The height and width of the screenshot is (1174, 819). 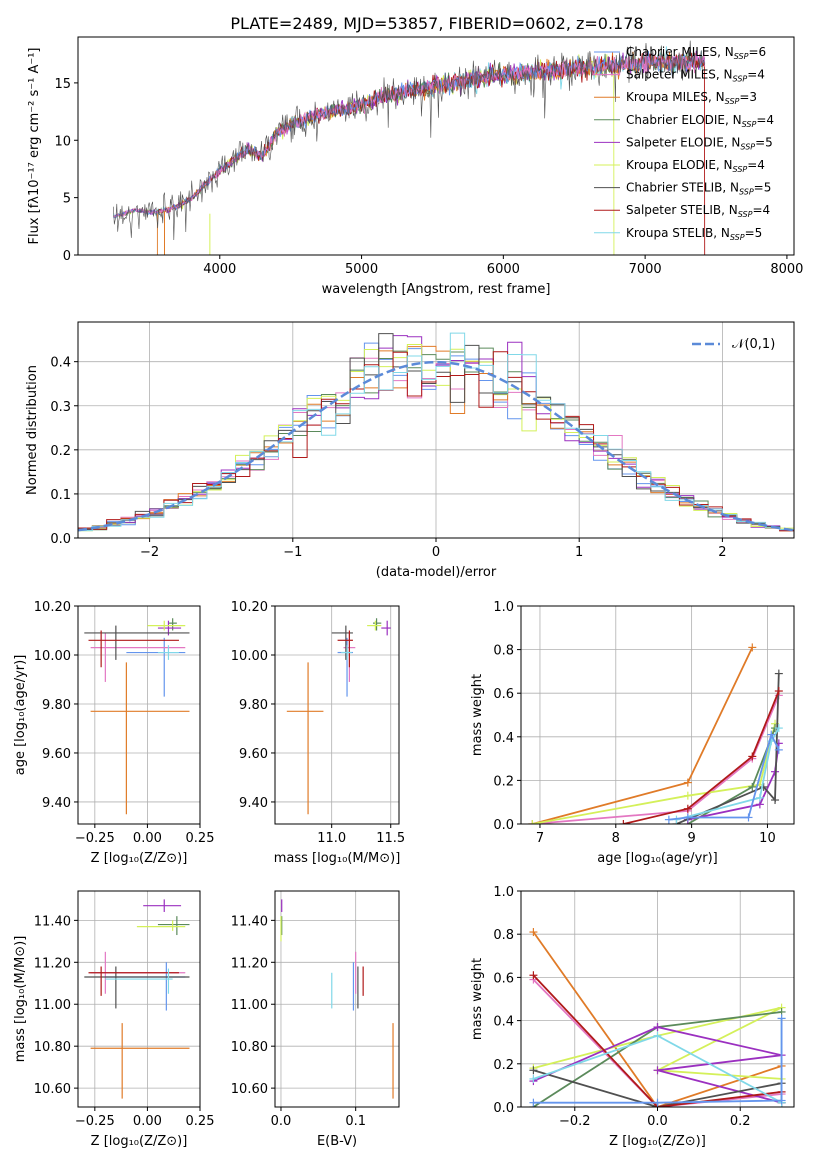 I want to click on x-tick-label: 11.5, so click(x=390, y=838).